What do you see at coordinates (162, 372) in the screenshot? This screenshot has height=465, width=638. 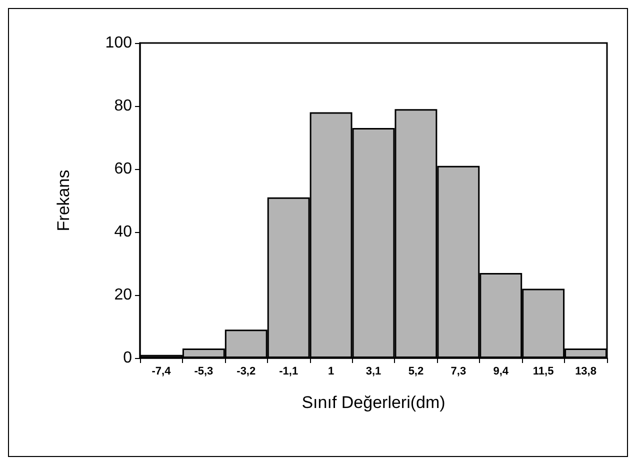 I see `x-tick-label: -7,4` at bounding box center [162, 372].